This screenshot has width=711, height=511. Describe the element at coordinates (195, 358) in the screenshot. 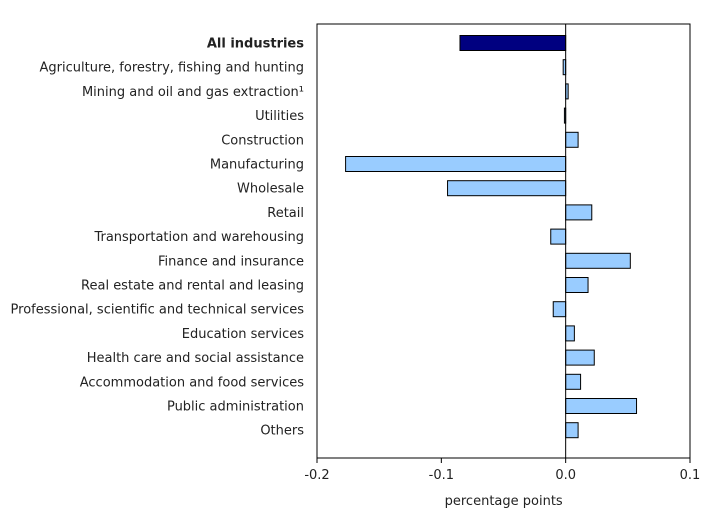

I see `category-label: Health care and social assistance` at that location.